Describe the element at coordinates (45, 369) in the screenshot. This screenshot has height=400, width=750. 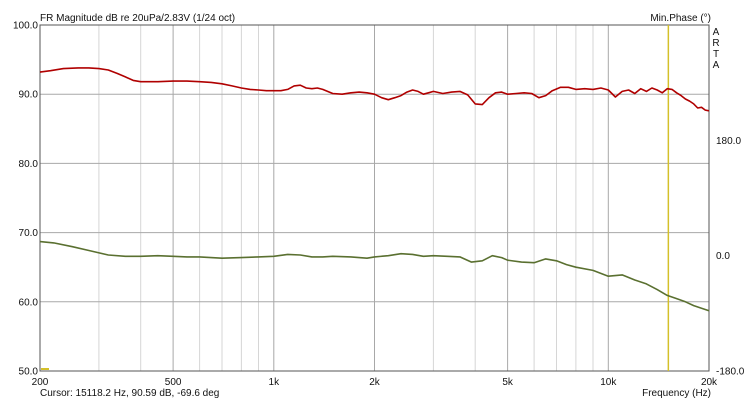
I see `corner-marker` at that location.